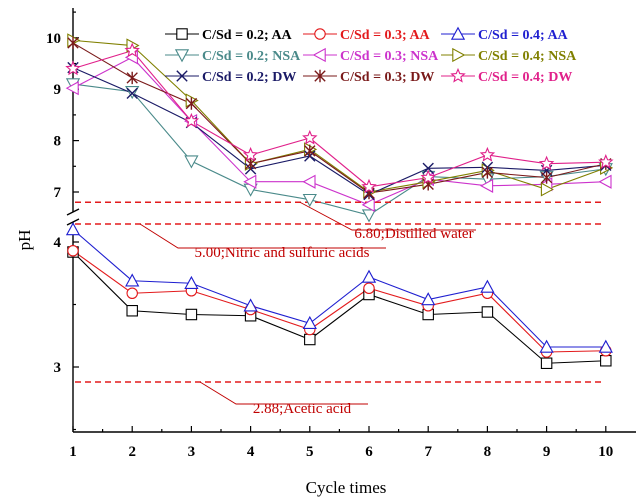 This screenshot has height=499, width=638. Describe the element at coordinates (73, 452) in the screenshot. I see `x-tick-label-1: 1` at that location.